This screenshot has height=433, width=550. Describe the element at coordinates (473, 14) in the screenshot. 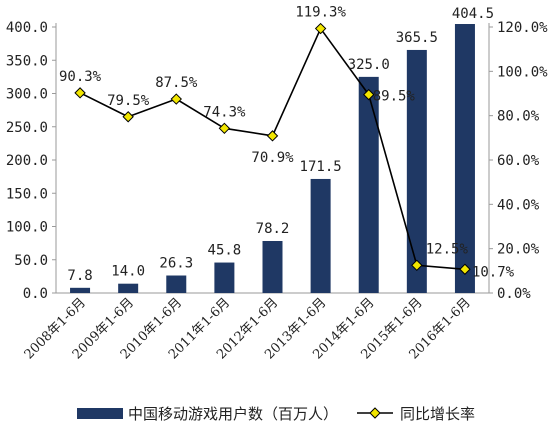

I see `bar-value-label: 404.5` at that location.